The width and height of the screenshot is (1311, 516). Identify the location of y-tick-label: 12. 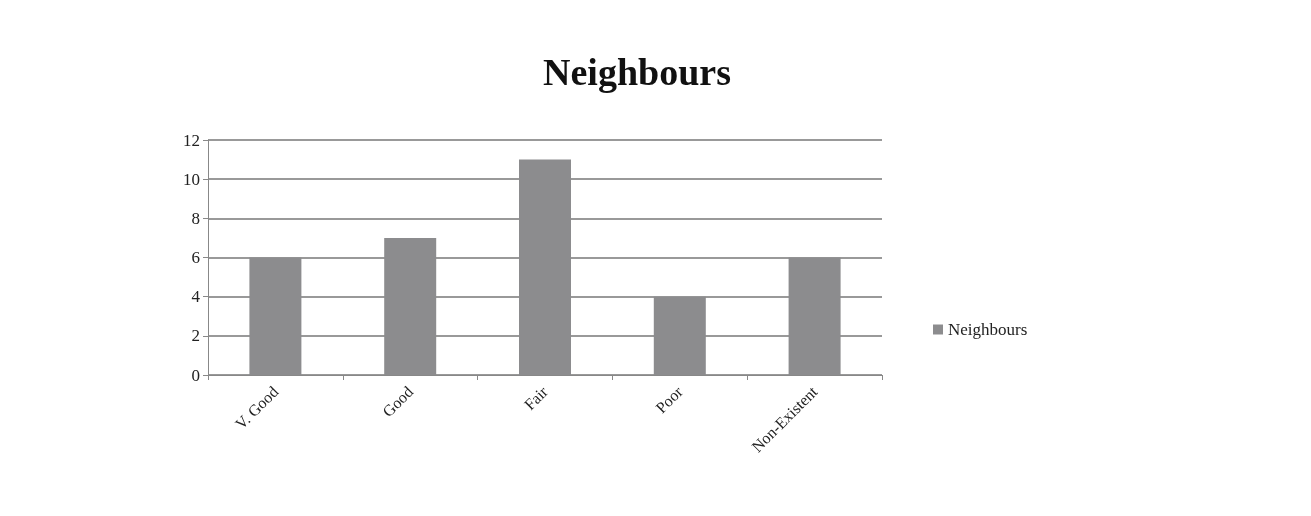
(191, 140).